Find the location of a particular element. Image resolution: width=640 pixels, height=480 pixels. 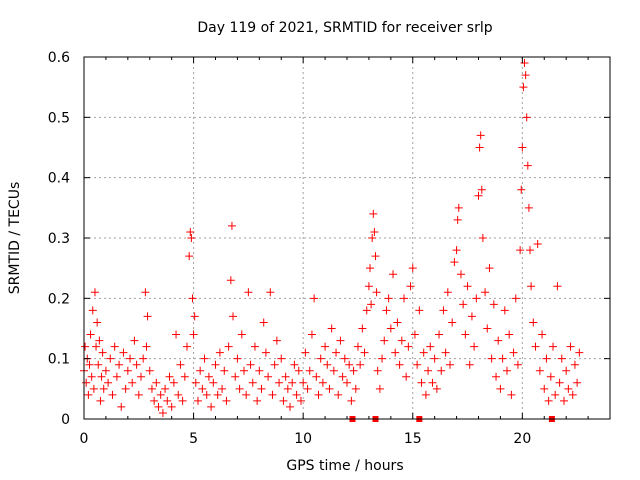

x-axis-label: GPS time / hours is located at coordinates (344, 466).